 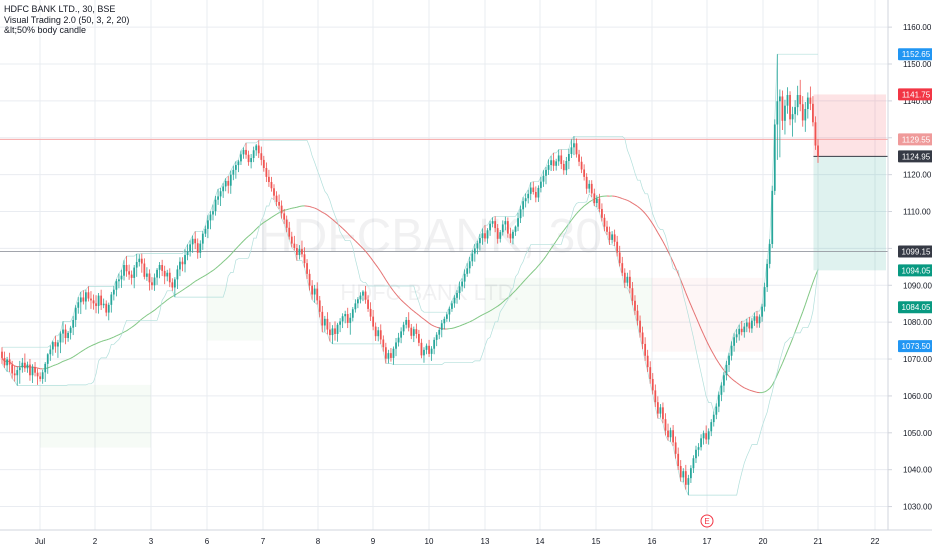 What do you see at coordinates (67, 19) in the screenshot?
I see `legend-indicator: Visual Trading 2.0 (50, 3, 2, 20)` at bounding box center [67, 19].